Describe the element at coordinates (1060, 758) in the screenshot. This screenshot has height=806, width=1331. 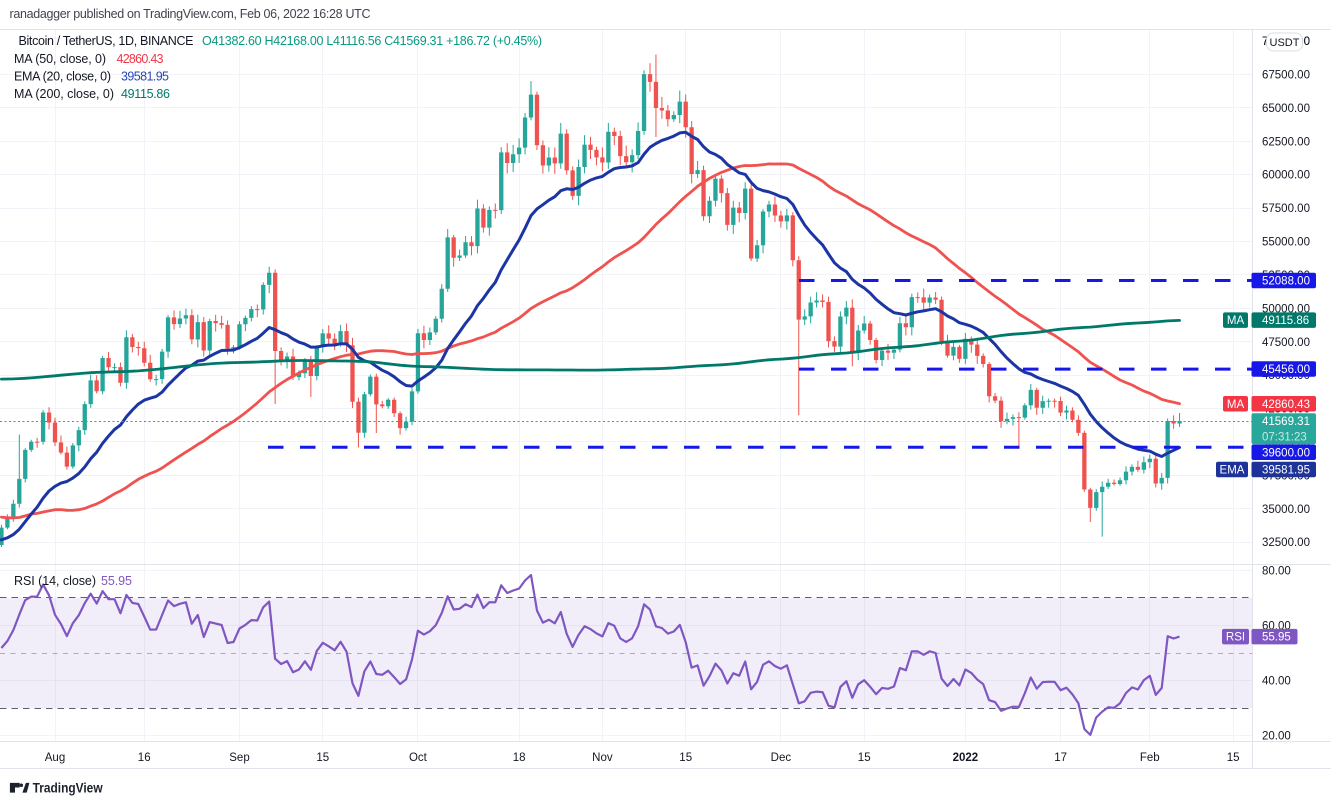
I see `svg-text: 17` at that location.